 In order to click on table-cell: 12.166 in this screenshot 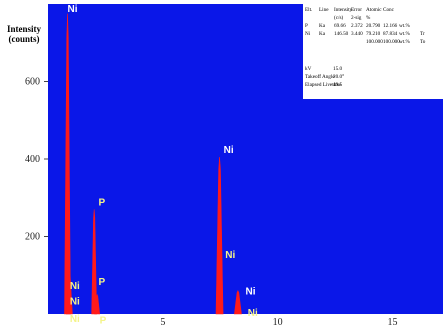, I will do `click(390, 26)`.